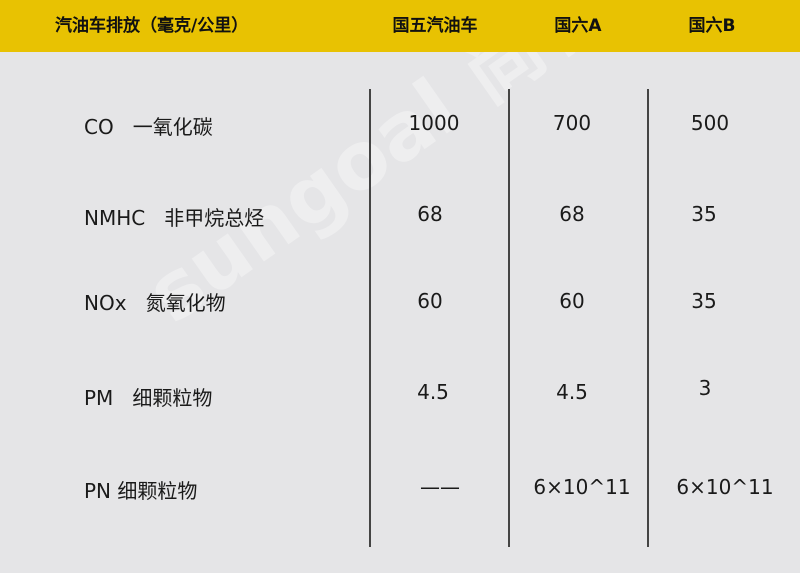 This screenshot has width=800, height=573. I want to click on header-col-guo6a: 国六A, so click(578, 26).